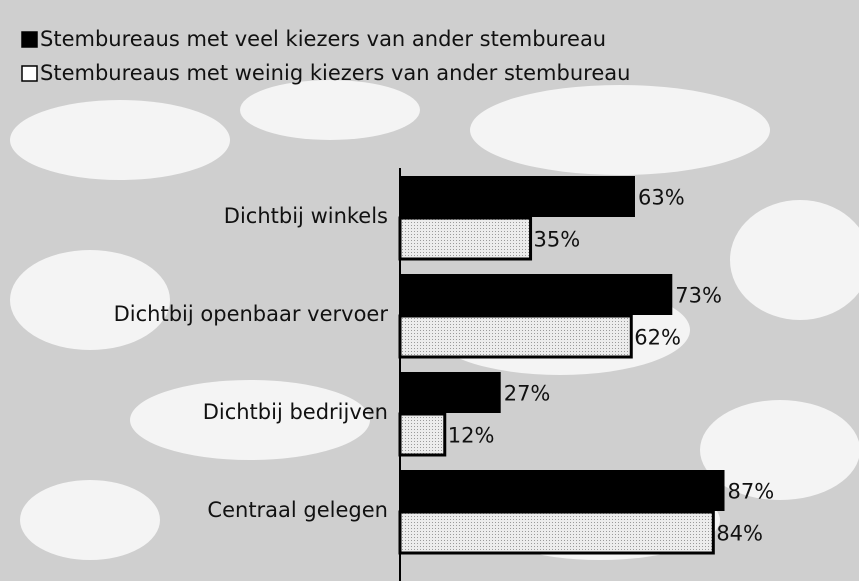  I want to click on y-tick-label: Dichtbij openbaar vervoer, so click(251, 314).